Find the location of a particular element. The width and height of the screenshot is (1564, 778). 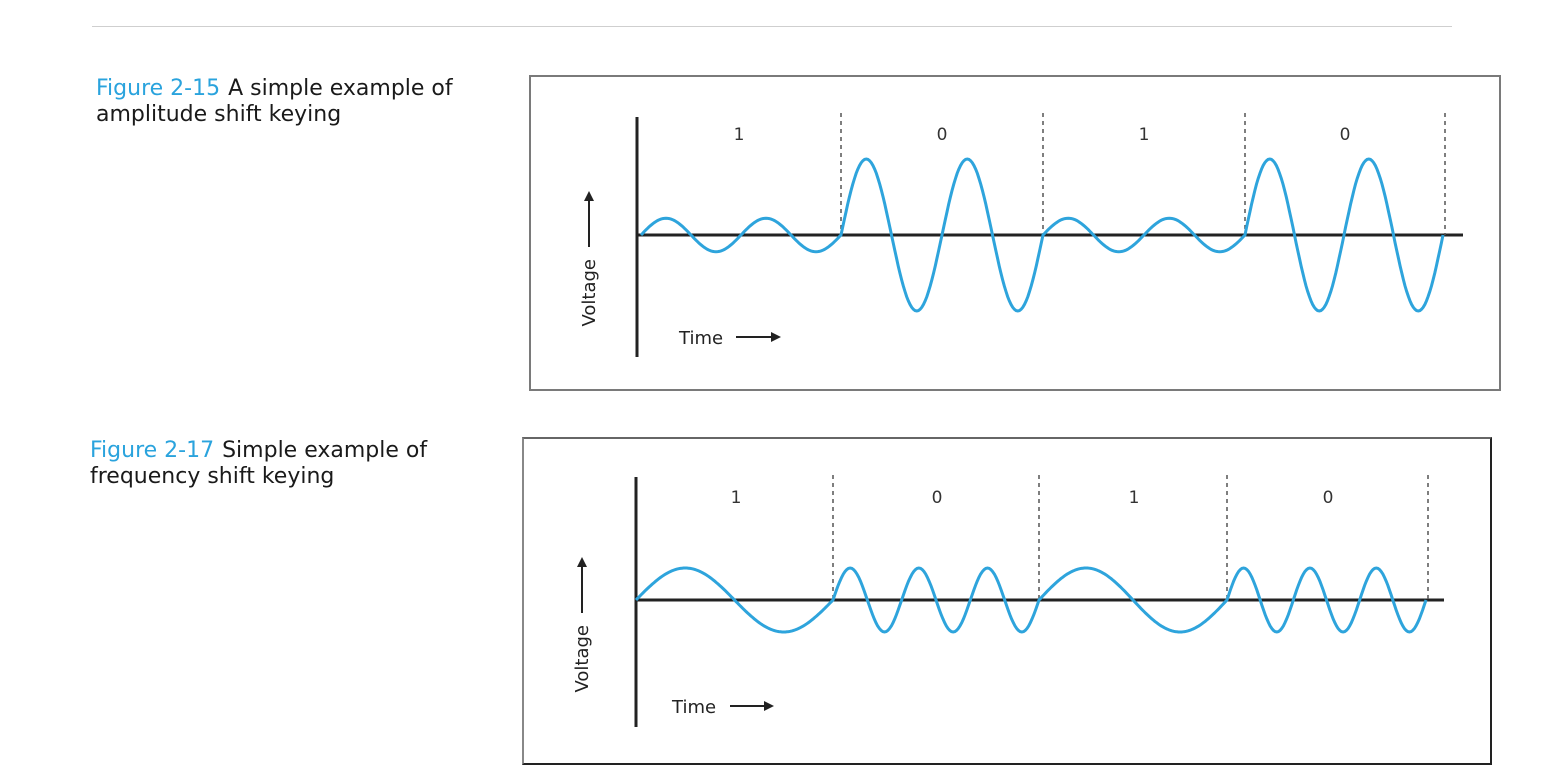

figure-number: Figure 2-15 is located at coordinates (158, 88).